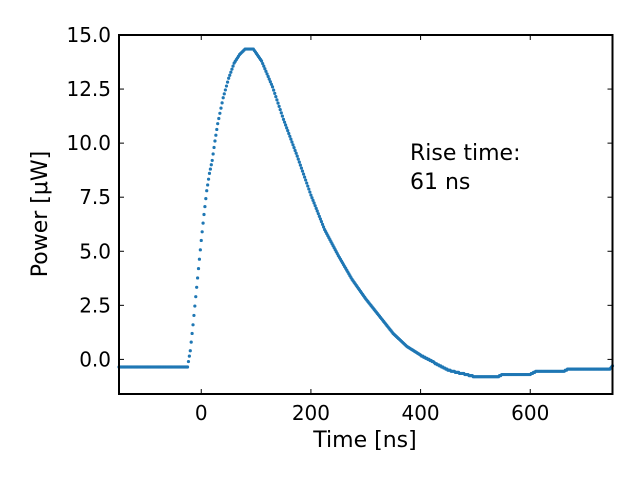 The width and height of the screenshot is (640, 484). Describe the element at coordinates (95, 251) in the screenshot. I see `y-tick-label: 5.0` at that location.